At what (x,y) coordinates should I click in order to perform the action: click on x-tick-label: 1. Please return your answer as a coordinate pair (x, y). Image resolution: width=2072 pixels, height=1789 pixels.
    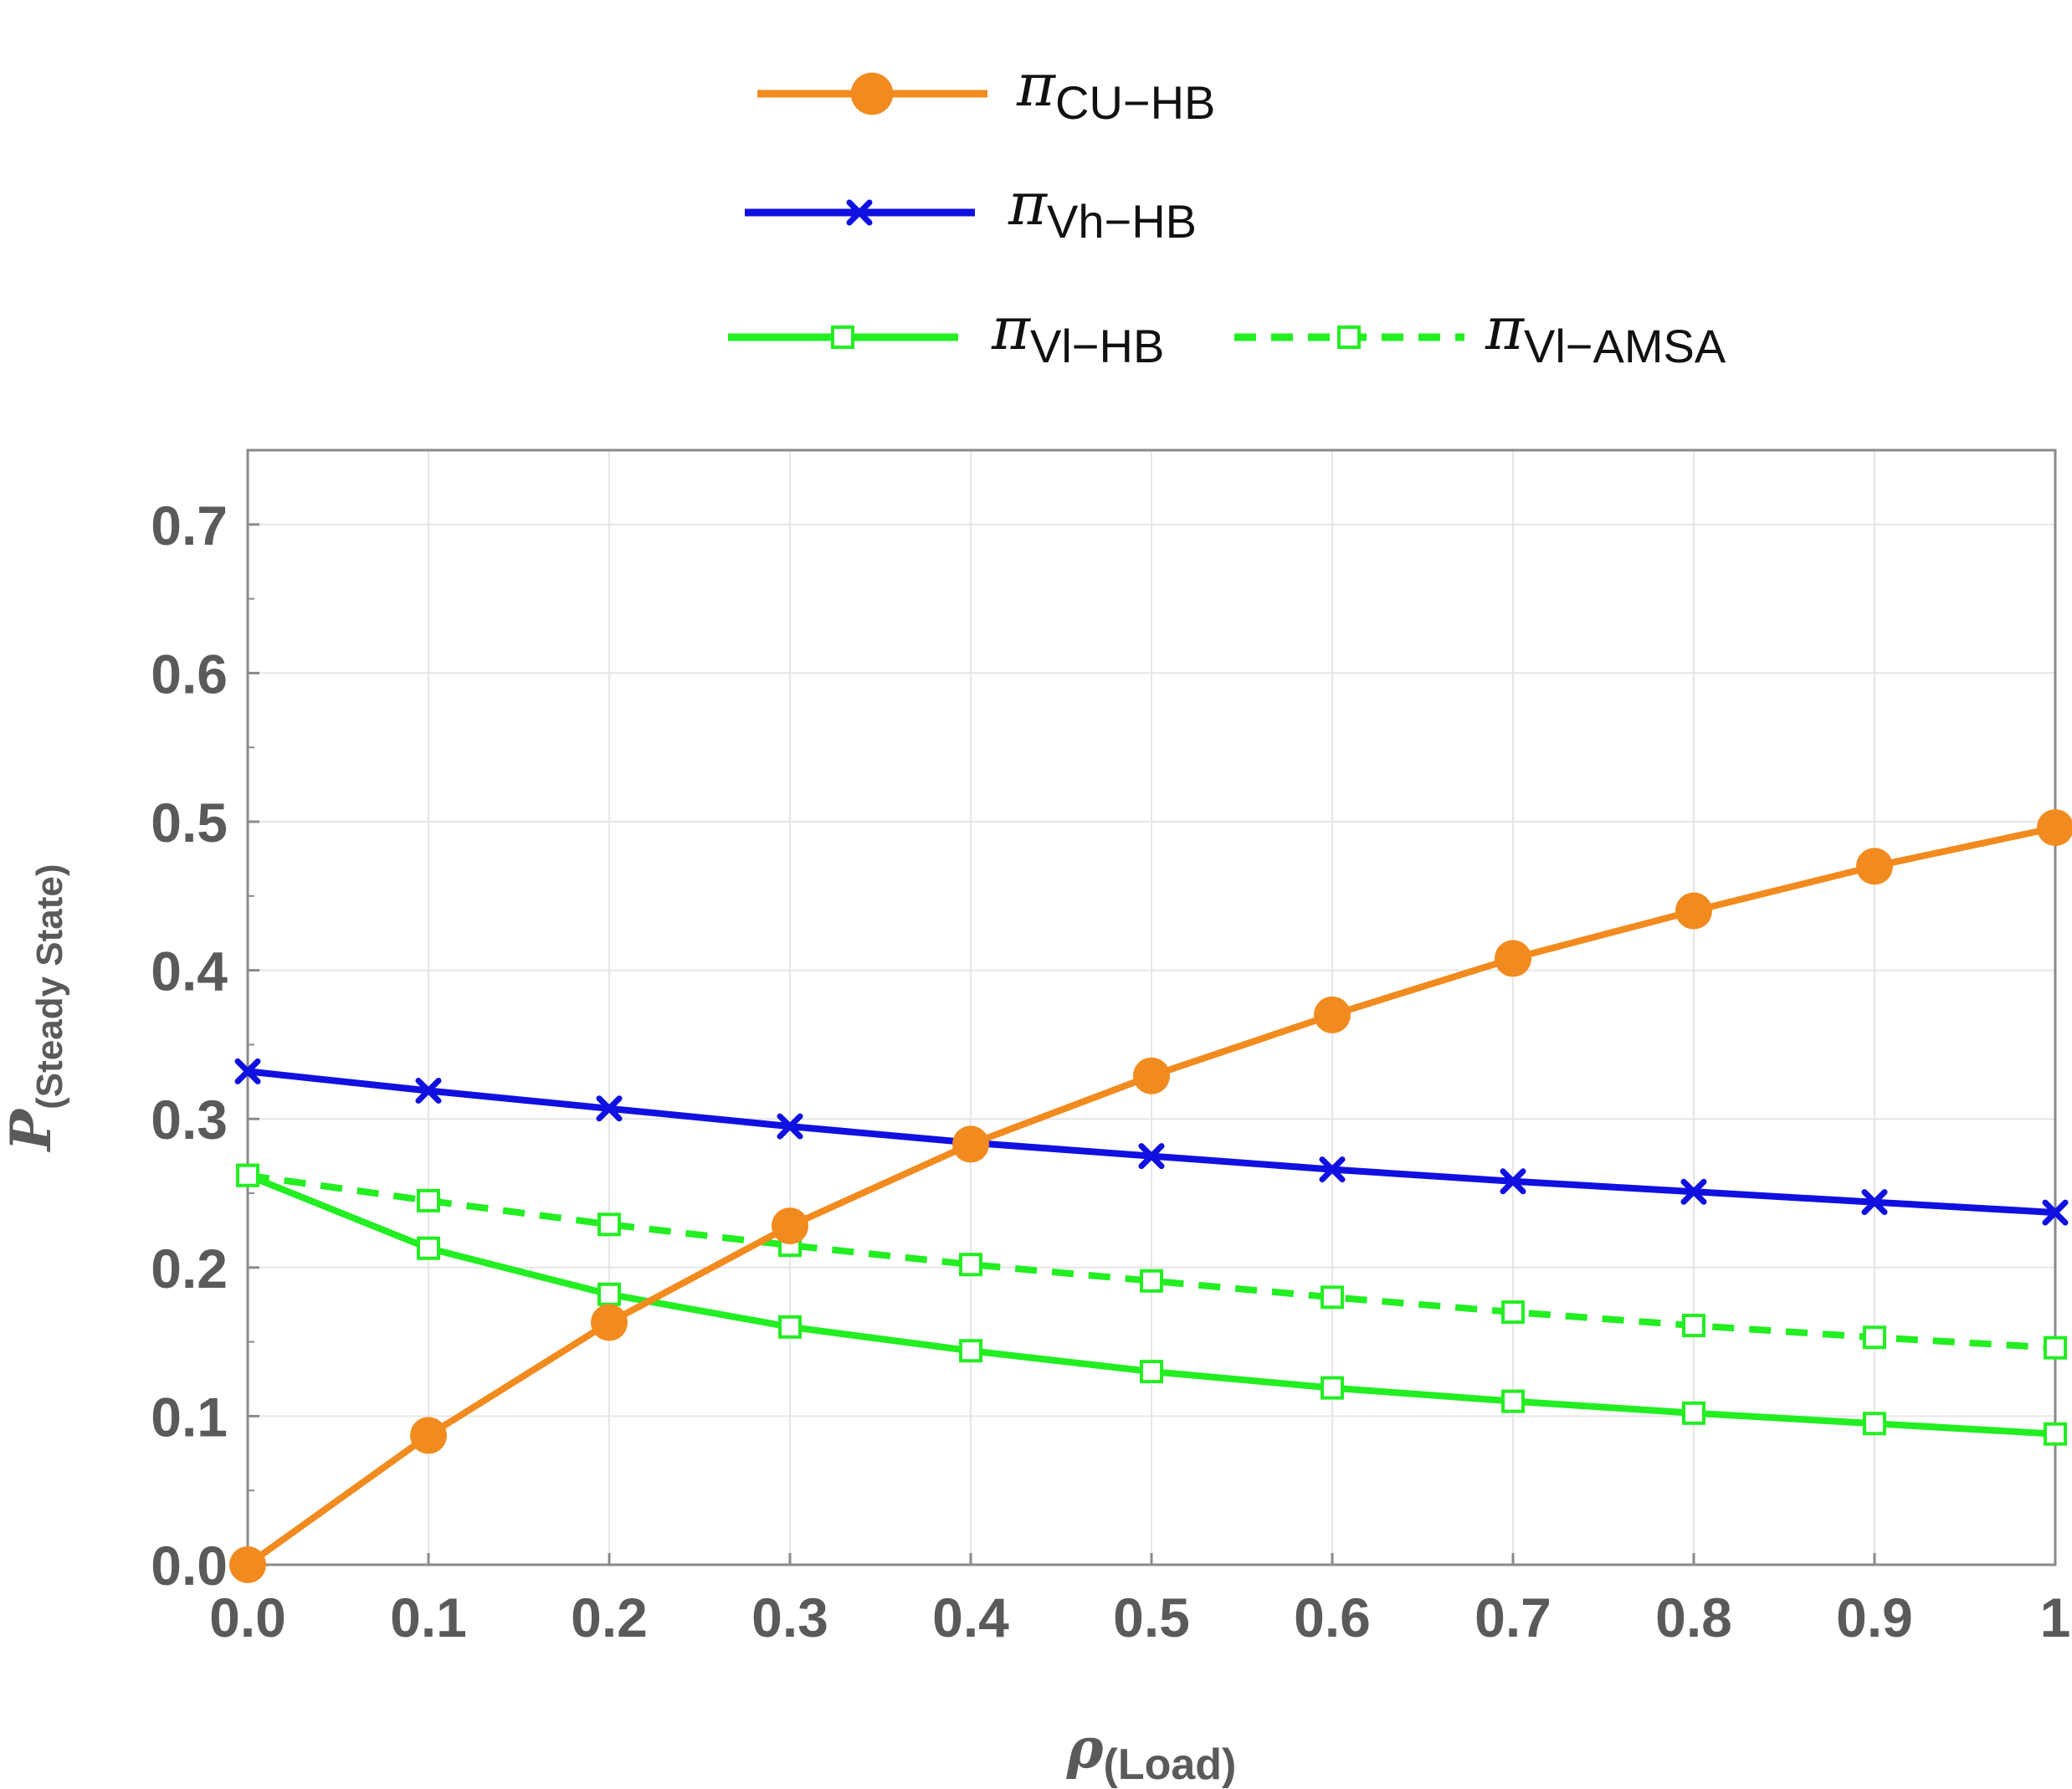
    Looking at the image, I should click on (2055, 1617).